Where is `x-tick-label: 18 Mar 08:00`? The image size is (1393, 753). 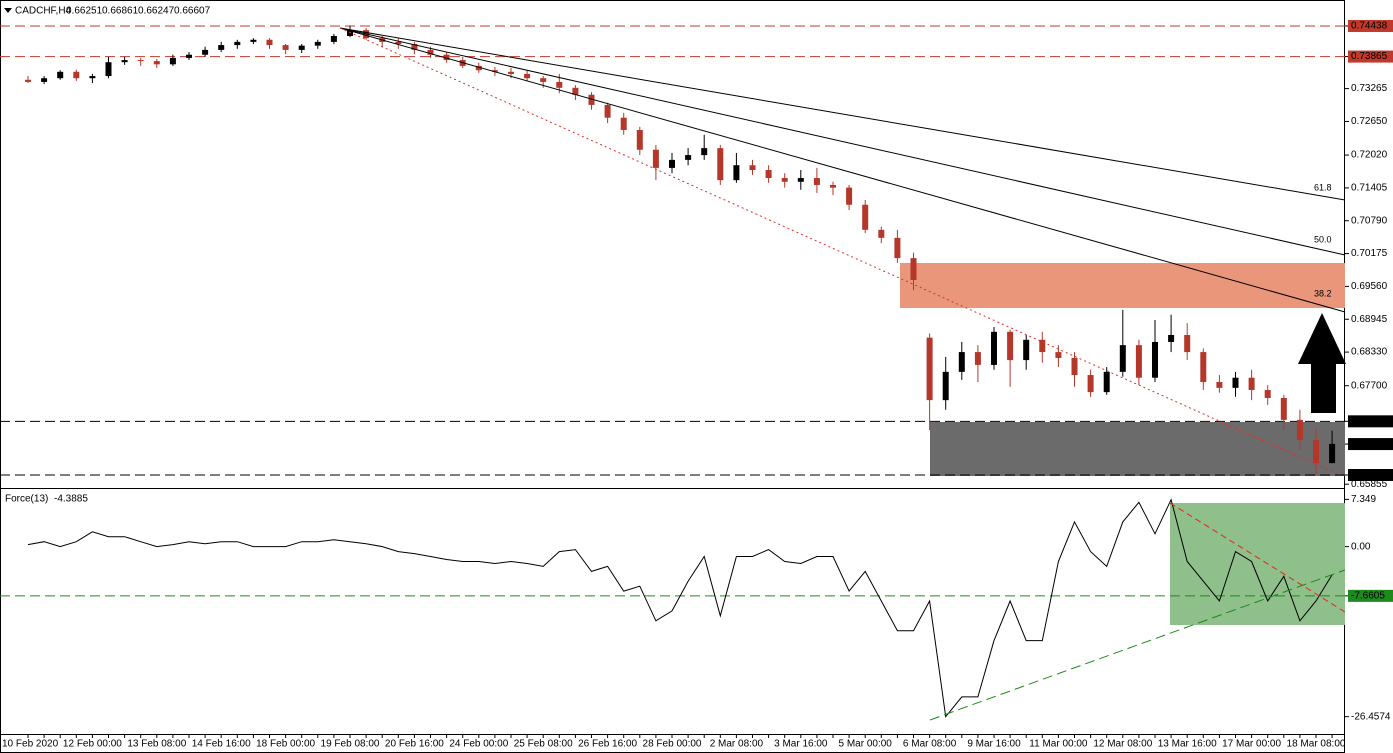
x-tick-label: 18 Mar 08:00 is located at coordinates (1316, 744).